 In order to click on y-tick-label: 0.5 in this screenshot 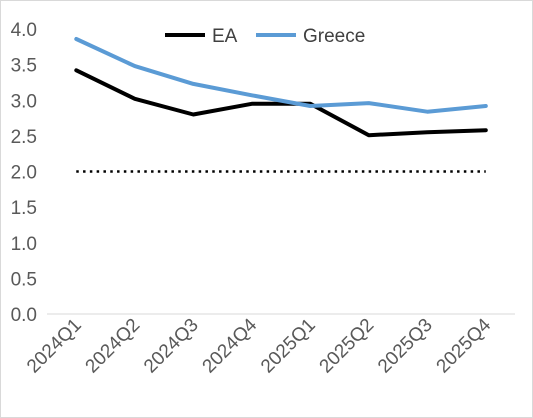, I will do `click(24, 279)`.